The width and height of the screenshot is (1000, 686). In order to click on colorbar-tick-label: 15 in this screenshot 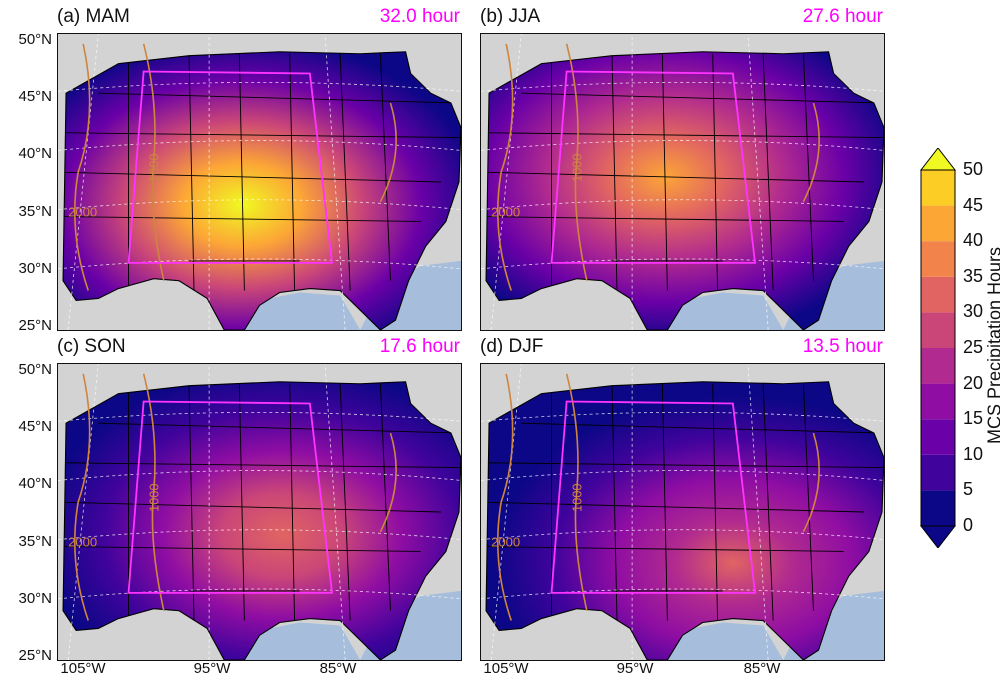, I will do `click(973, 418)`.